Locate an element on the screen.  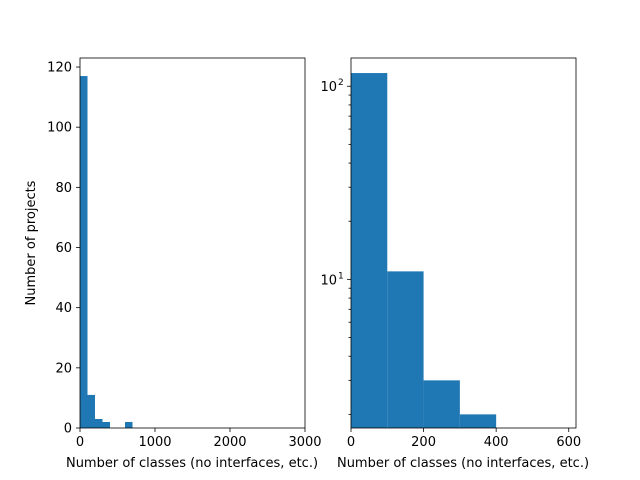
left-x-ticks: 0 1000 2000 3000 is located at coordinates (199, 439).